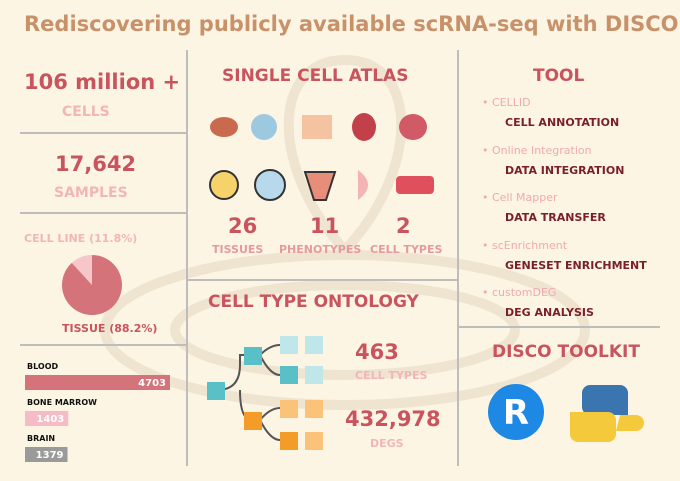 The image size is (680, 481). Describe the element at coordinates (559, 76) in the screenshot. I see `section-title: TOOL` at that location.